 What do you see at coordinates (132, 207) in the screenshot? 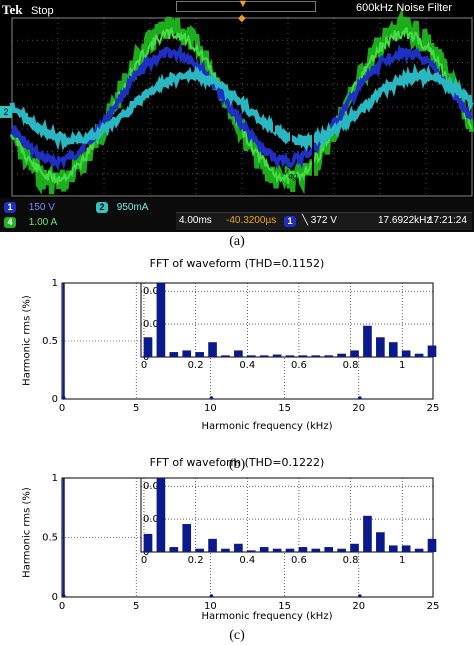
I see `ch2-scale: 950mA` at bounding box center [132, 207].